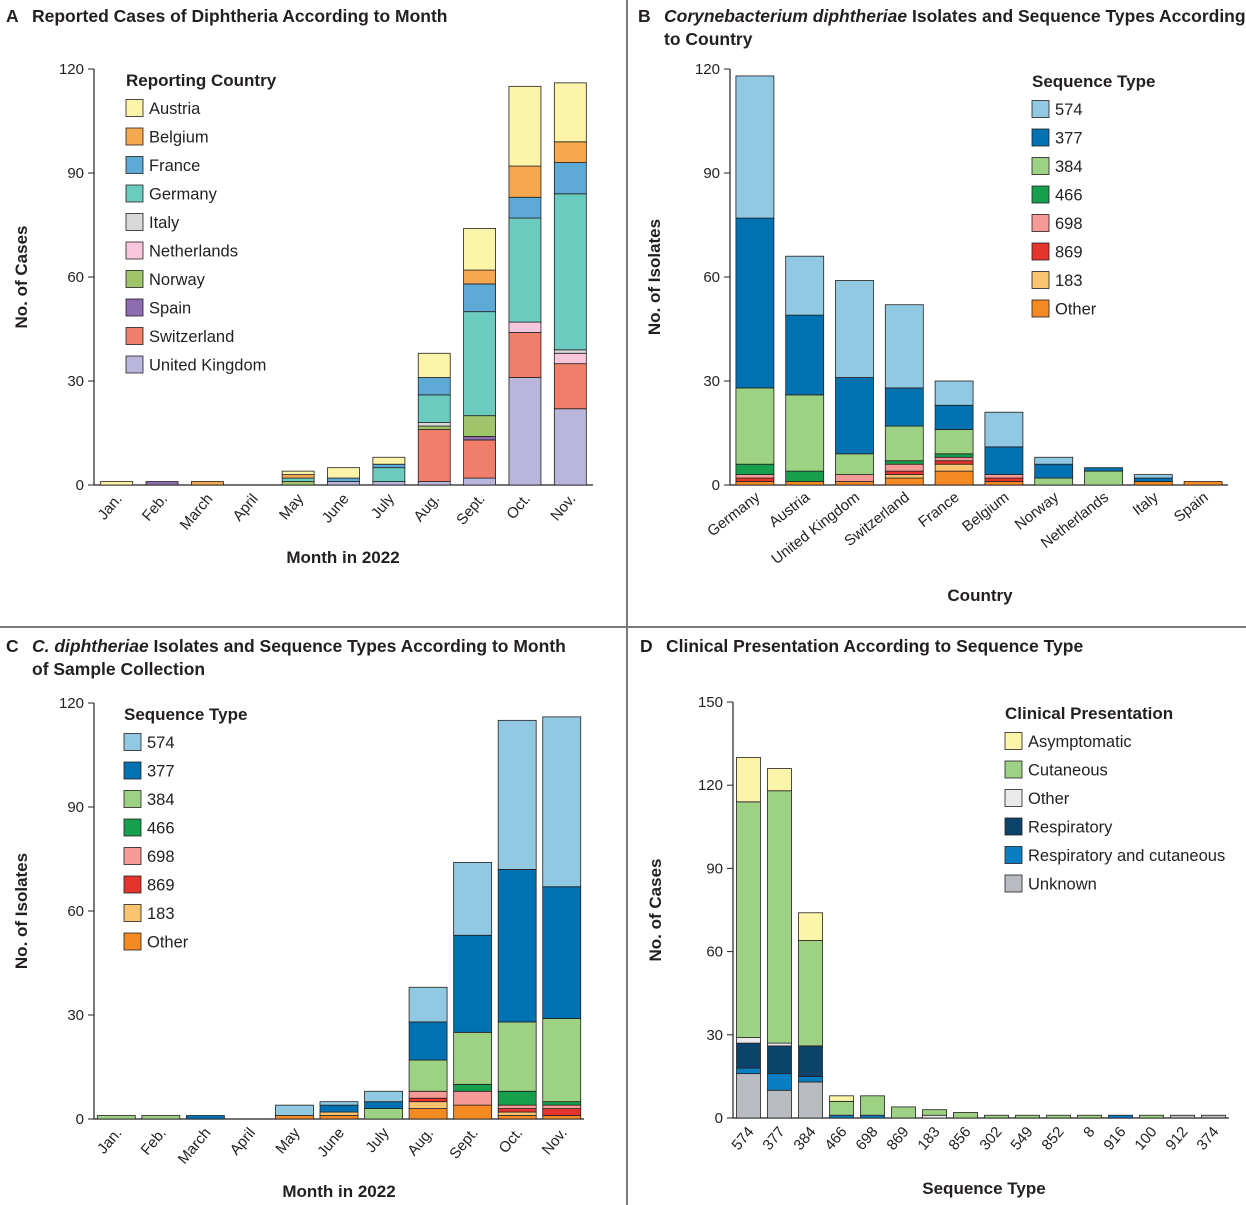 This screenshot has height=1205, width=1246. I want to click on panel-a-xtick-label: March, so click(197, 512).